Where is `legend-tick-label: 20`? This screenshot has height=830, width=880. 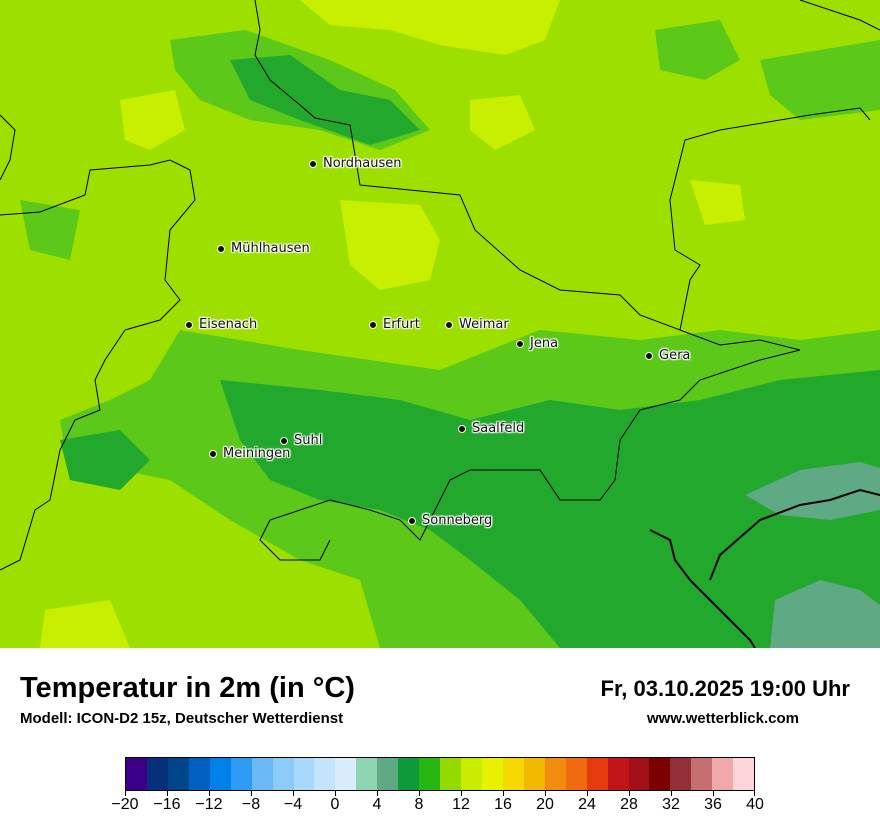
legend-tick-label: 20 is located at coordinates (545, 804).